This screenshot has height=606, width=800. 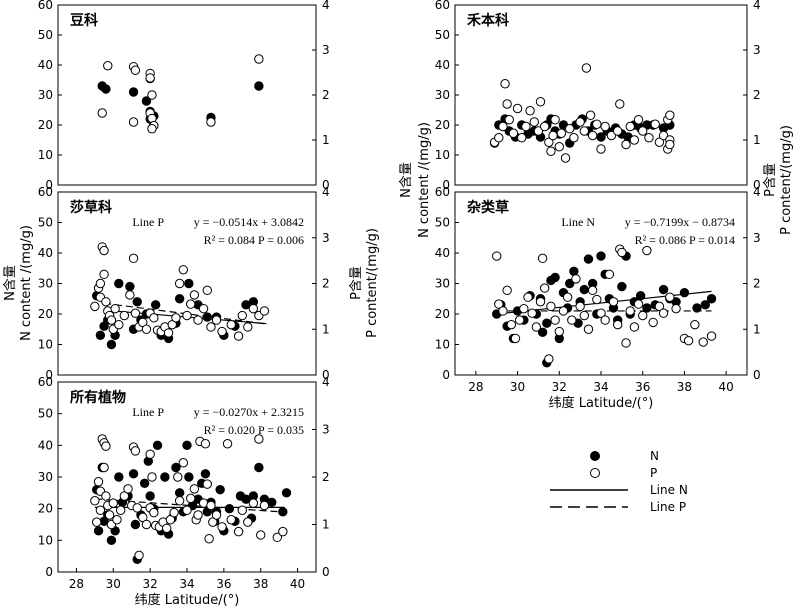 I want to click on panel-3: 0 10 20 30 40 50 60 0 1 2 3 4 禾本科, so click(x=598, y=96).